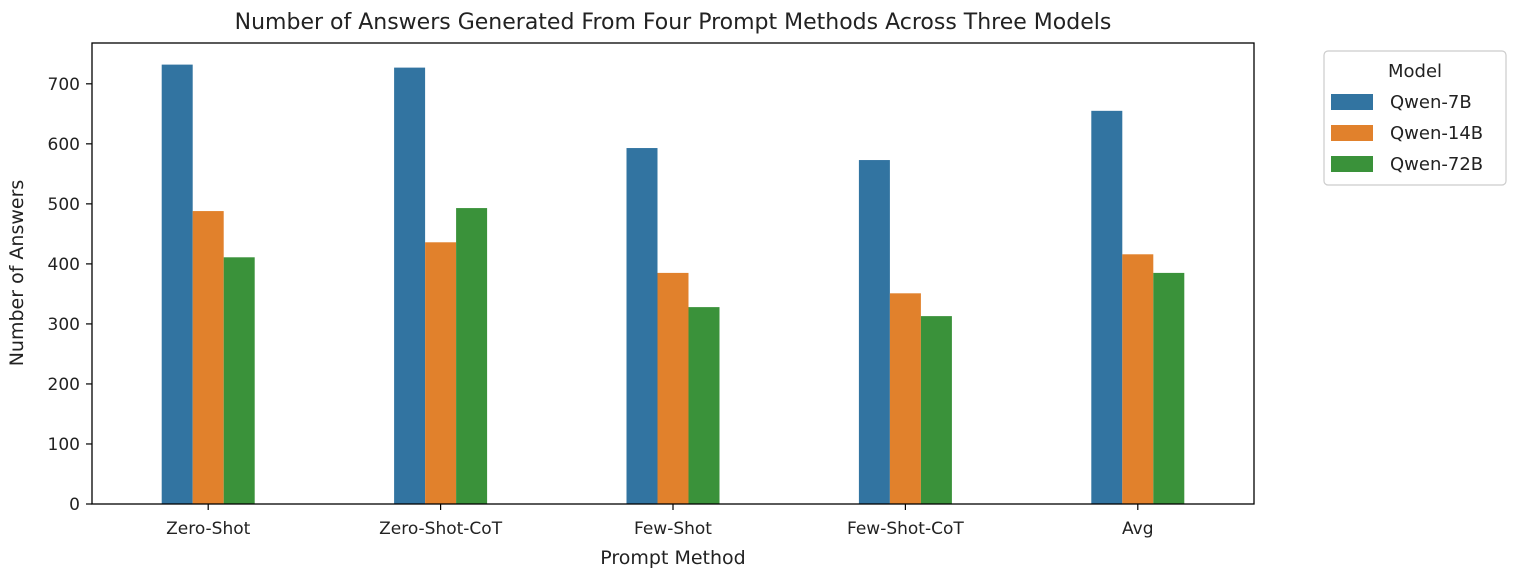  What do you see at coordinates (1138, 529) in the screenshot?
I see `x-tick-label: Avg` at bounding box center [1138, 529].